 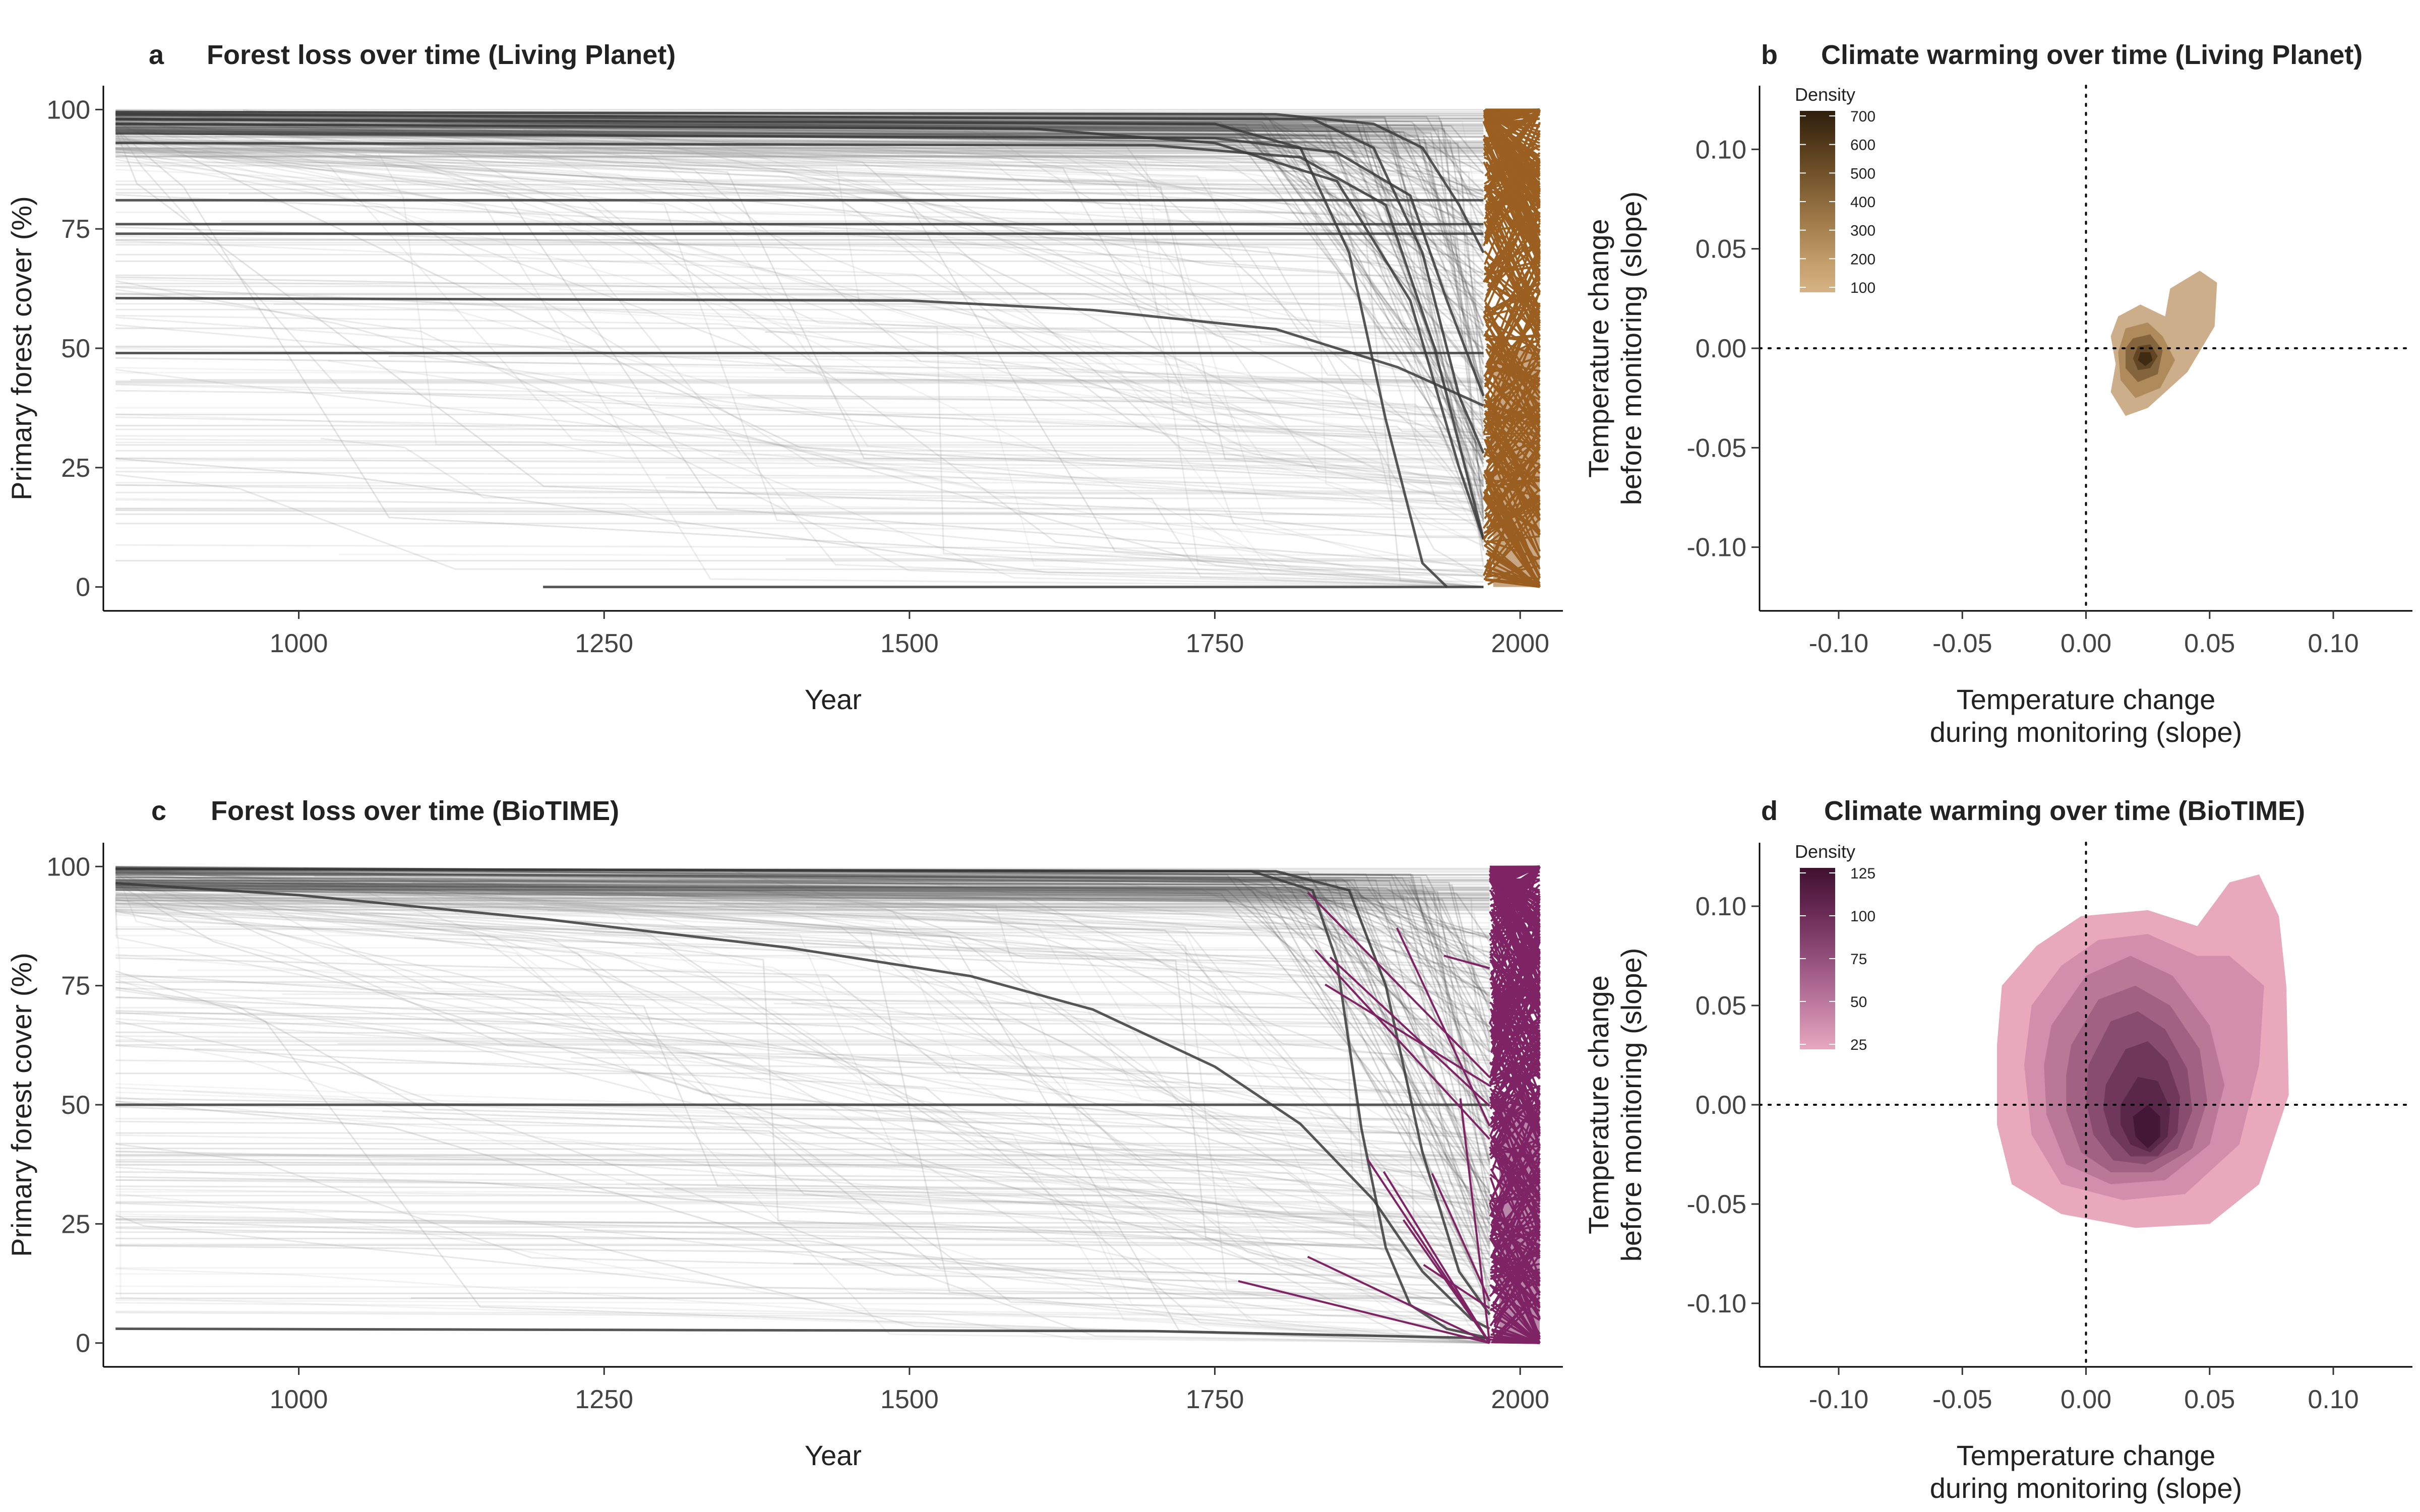 What do you see at coordinates (1863, 916) in the screenshot?
I see `legend-label: 100` at bounding box center [1863, 916].